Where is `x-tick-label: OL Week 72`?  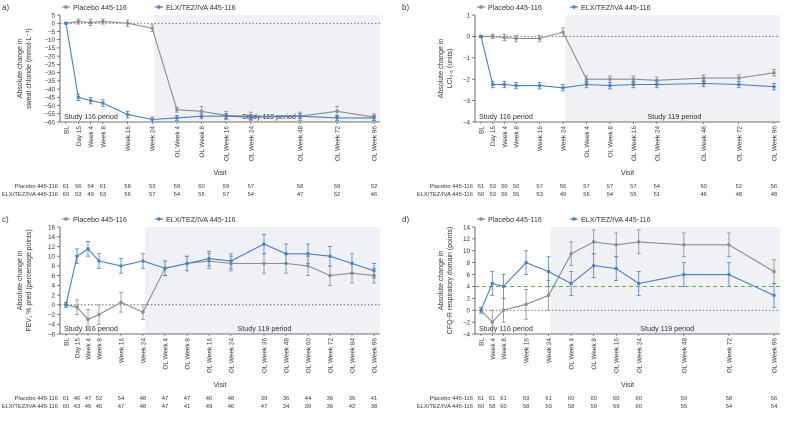
x-tick-label: OL Week 72 is located at coordinates (729, 356).